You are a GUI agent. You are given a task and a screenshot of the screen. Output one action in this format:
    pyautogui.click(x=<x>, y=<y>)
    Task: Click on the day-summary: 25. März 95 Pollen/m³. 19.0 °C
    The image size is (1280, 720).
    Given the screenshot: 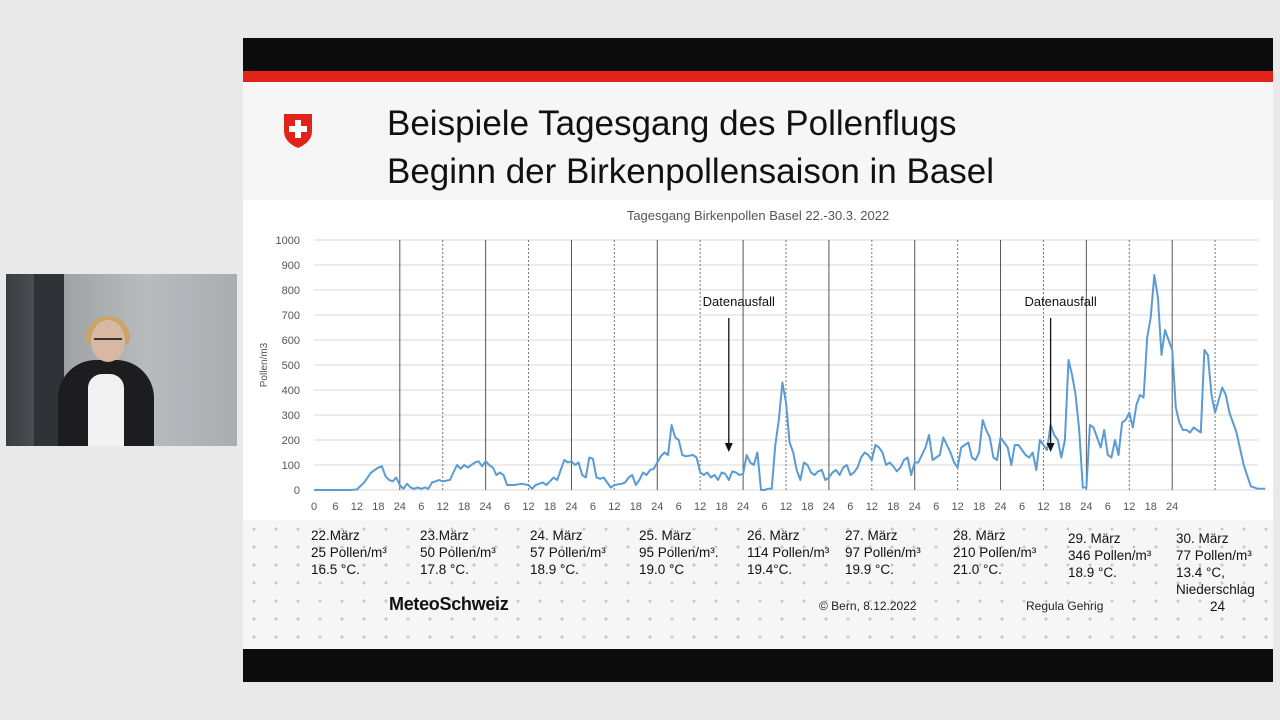 What is the action you would take?
    pyautogui.click(x=679, y=552)
    